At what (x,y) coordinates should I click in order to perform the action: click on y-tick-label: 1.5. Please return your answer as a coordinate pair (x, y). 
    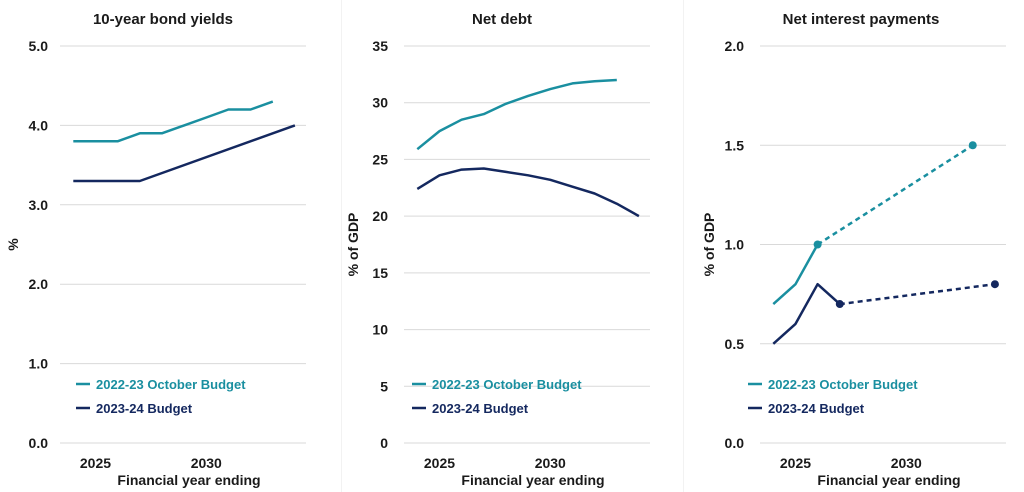
    Looking at the image, I should click on (735, 145).